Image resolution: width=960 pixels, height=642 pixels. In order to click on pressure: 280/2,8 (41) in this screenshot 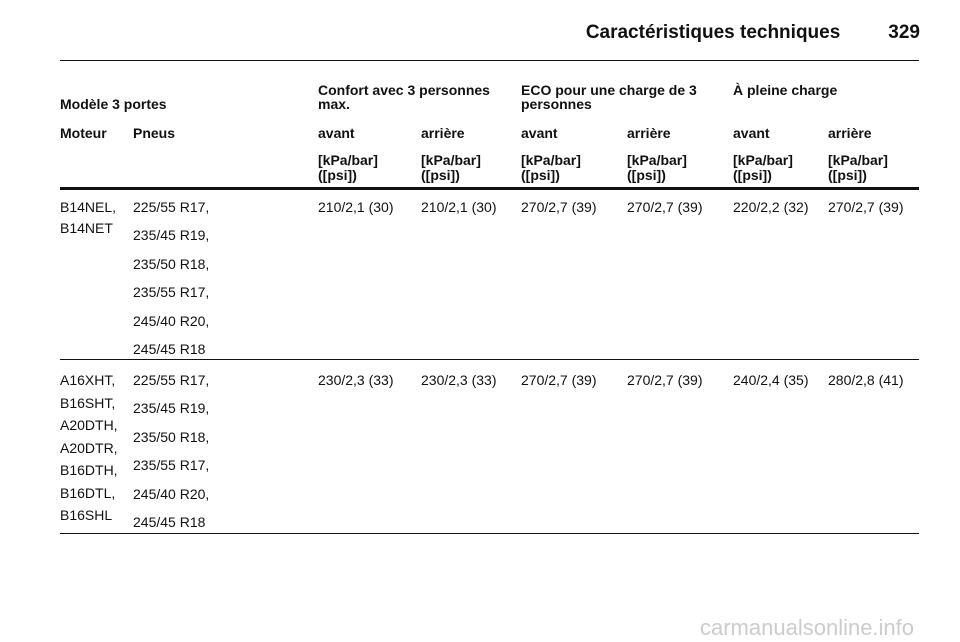, I will do `click(866, 380)`.